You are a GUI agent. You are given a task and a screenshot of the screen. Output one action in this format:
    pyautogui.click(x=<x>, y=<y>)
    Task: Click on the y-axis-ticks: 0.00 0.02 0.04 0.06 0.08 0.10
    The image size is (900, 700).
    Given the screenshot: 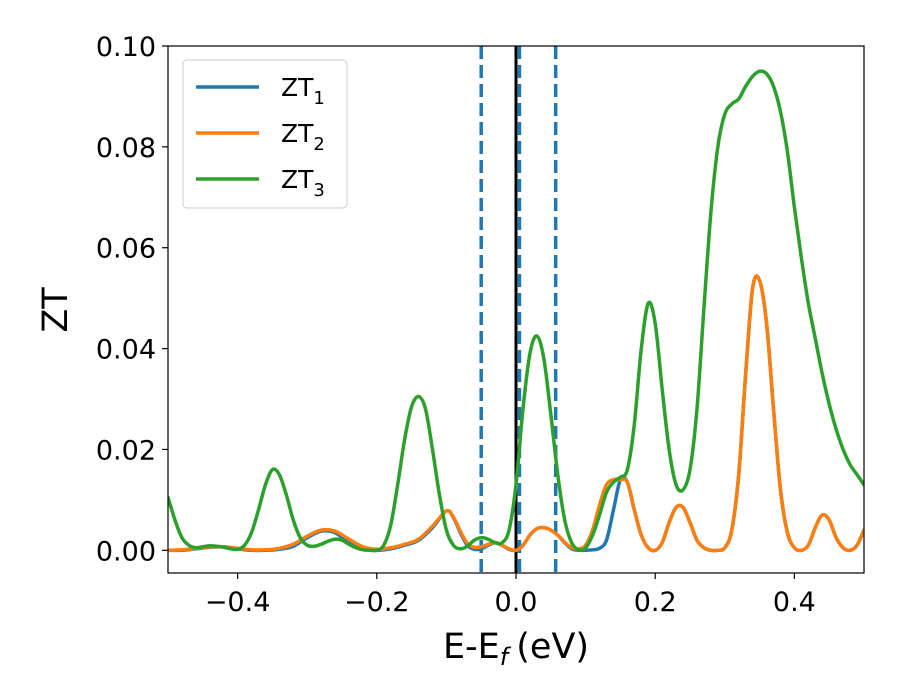 What is the action you would take?
    pyautogui.click(x=132, y=299)
    